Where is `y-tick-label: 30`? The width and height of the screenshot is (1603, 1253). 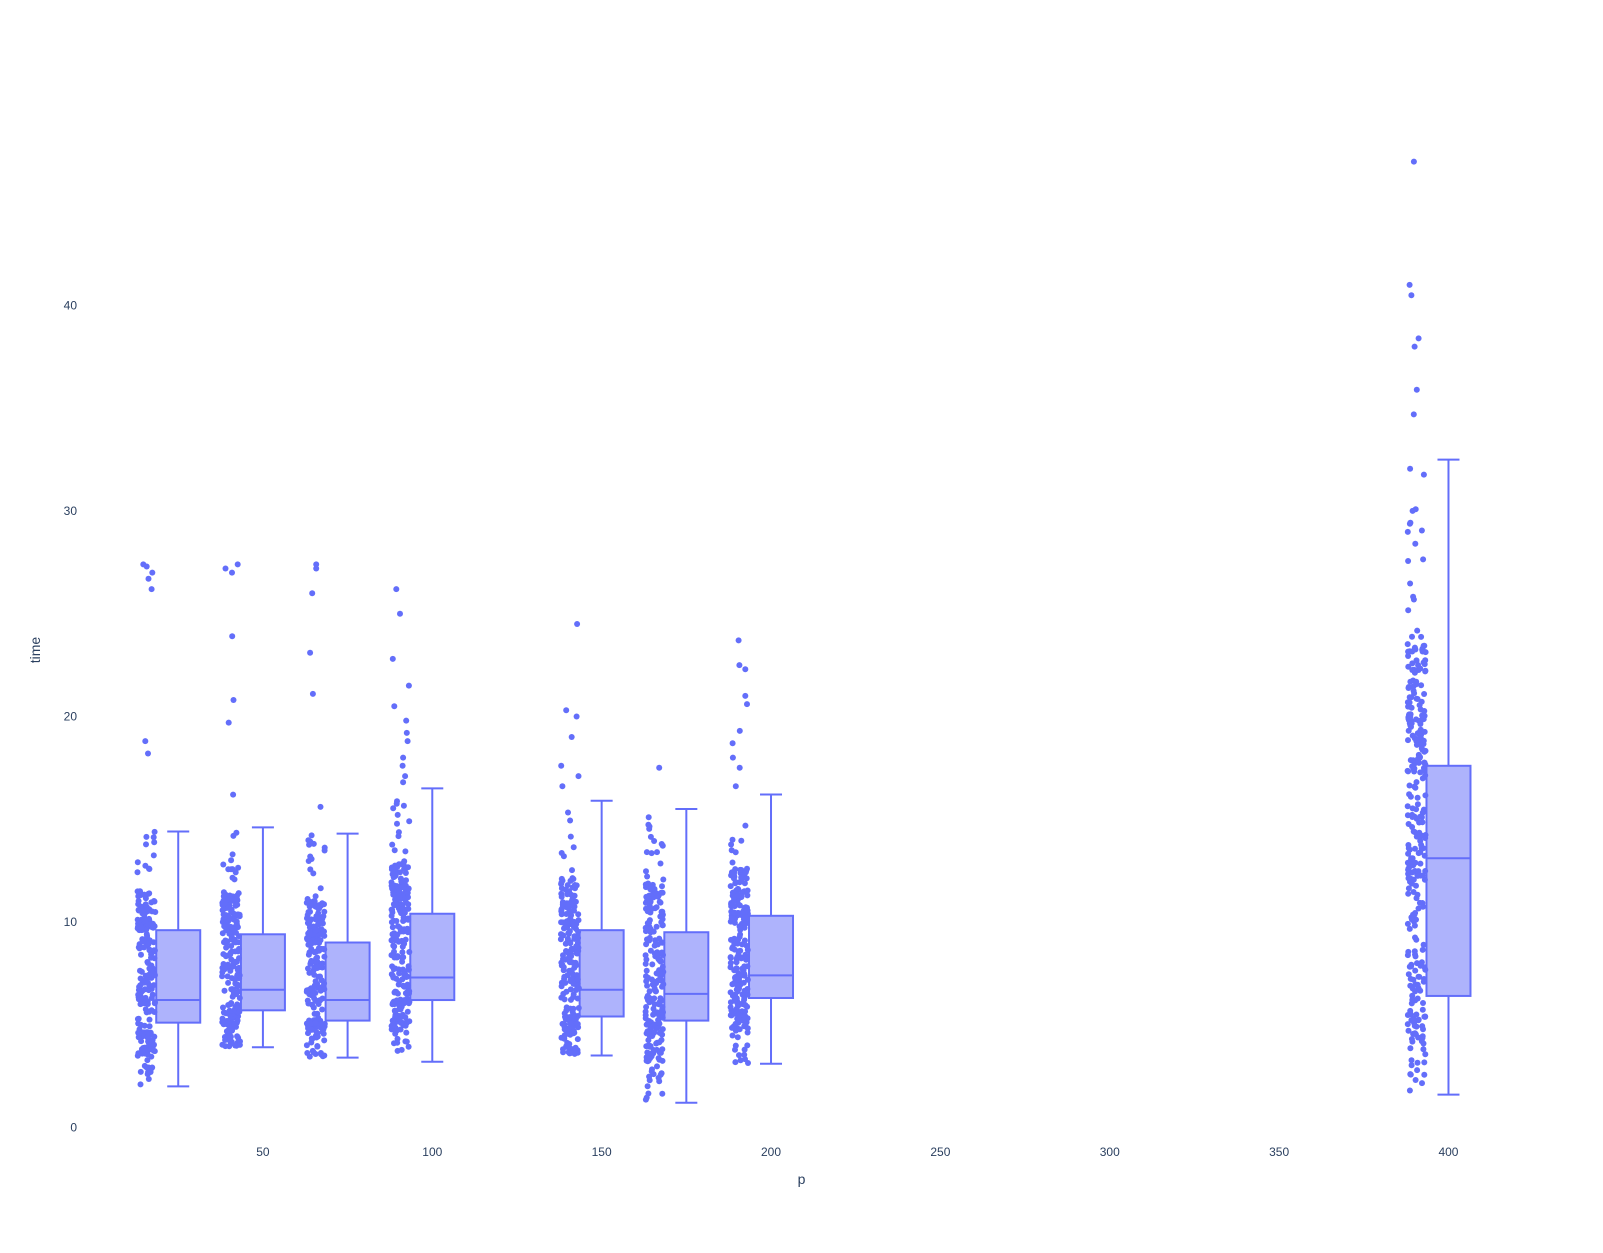 y-tick-label: 30 is located at coordinates (71, 511).